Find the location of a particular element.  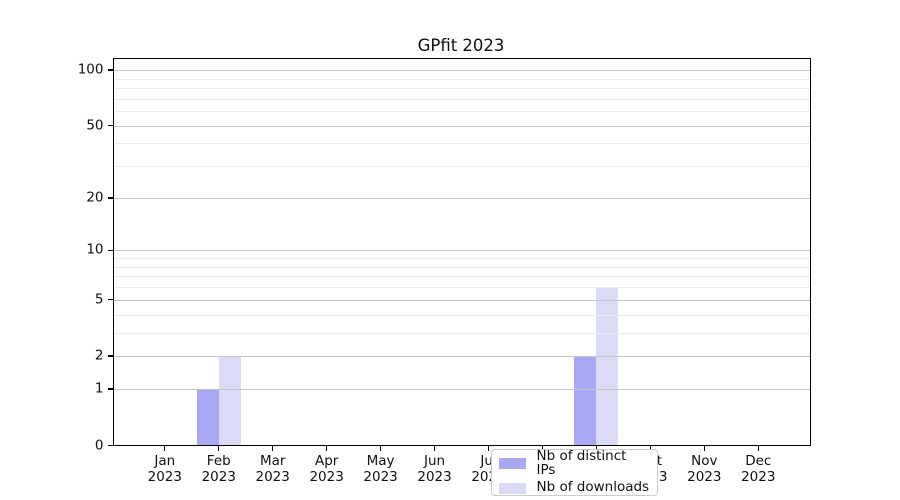

y-tick-label: 50 is located at coordinates (95, 124).